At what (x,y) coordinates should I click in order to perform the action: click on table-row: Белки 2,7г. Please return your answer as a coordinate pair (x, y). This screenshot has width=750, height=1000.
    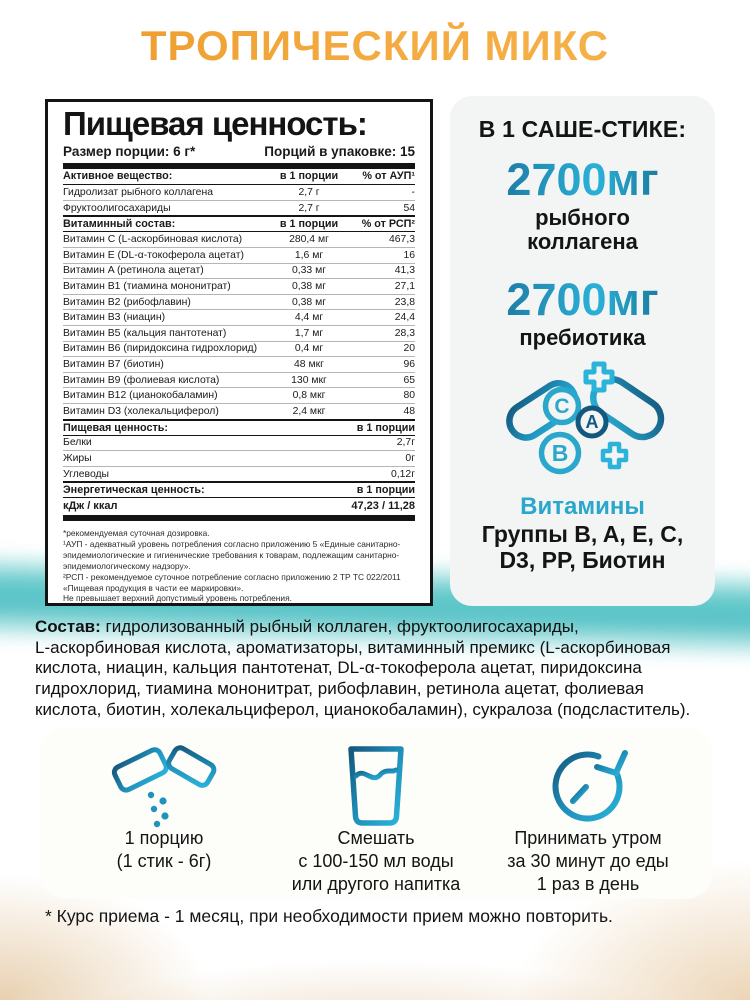
    Looking at the image, I should click on (239, 442).